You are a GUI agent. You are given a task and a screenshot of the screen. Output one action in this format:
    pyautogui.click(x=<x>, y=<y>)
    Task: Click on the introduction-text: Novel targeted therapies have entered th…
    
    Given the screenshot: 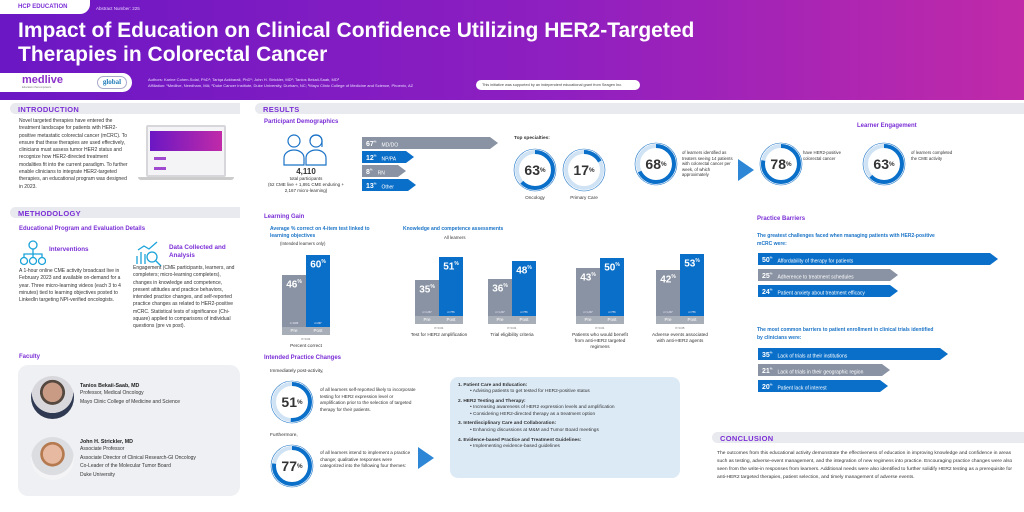 What is the action you would take?
    pyautogui.click(x=73, y=154)
    